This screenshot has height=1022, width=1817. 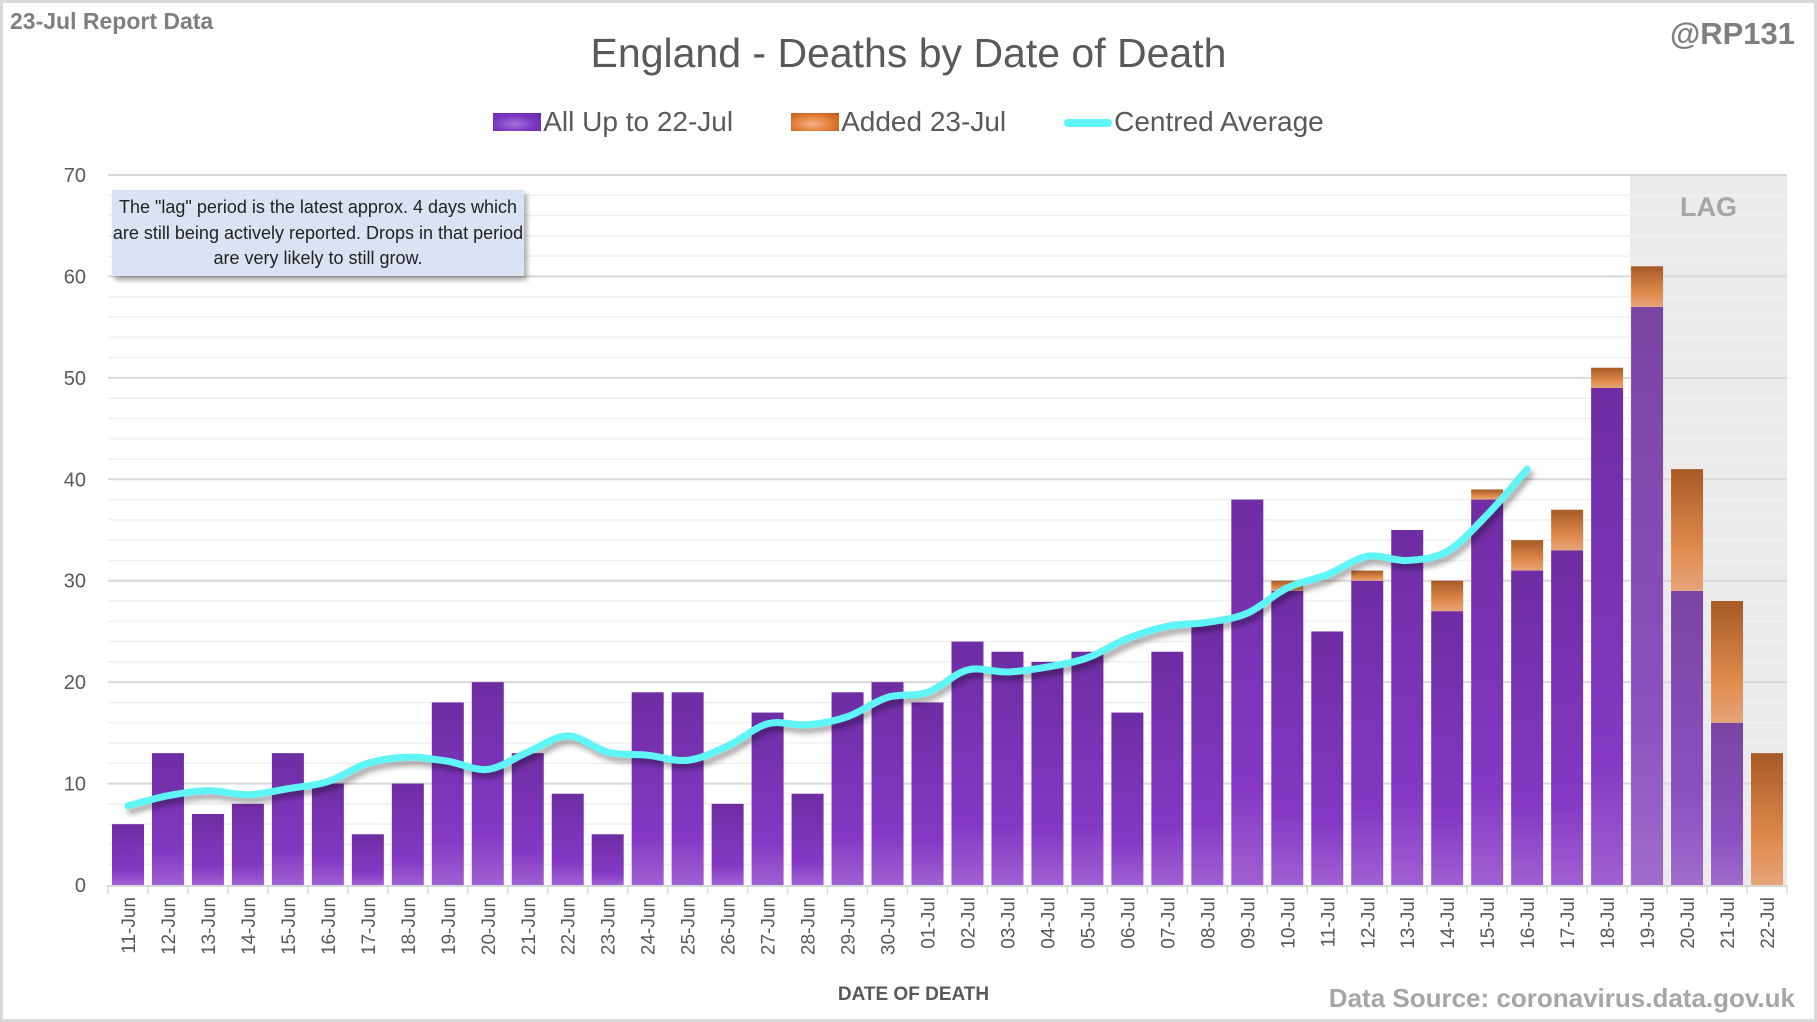 What do you see at coordinates (1768, 923) in the screenshot?
I see `x-tick-label: 22-Jul` at bounding box center [1768, 923].